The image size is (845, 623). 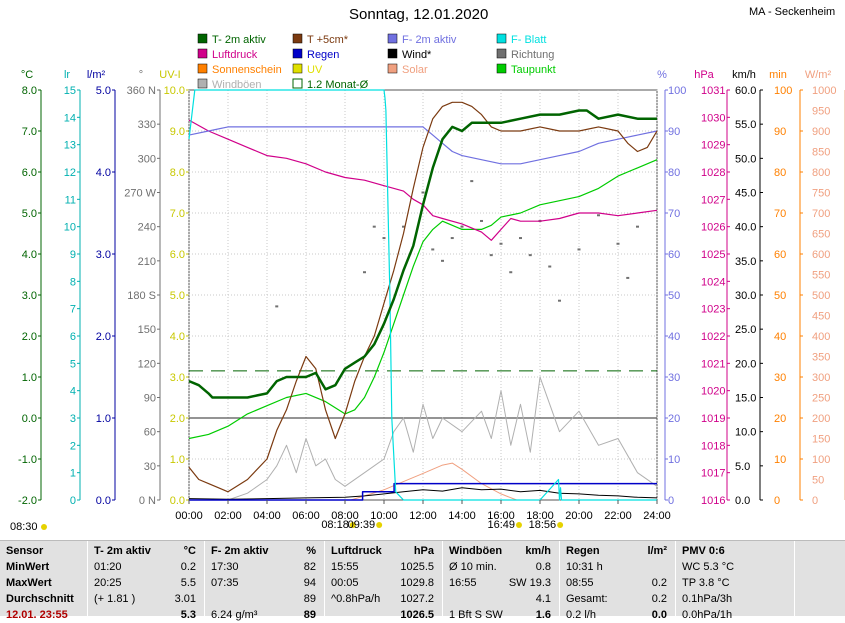 I want to click on stats-unit: °C, so click(x=189, y=551).